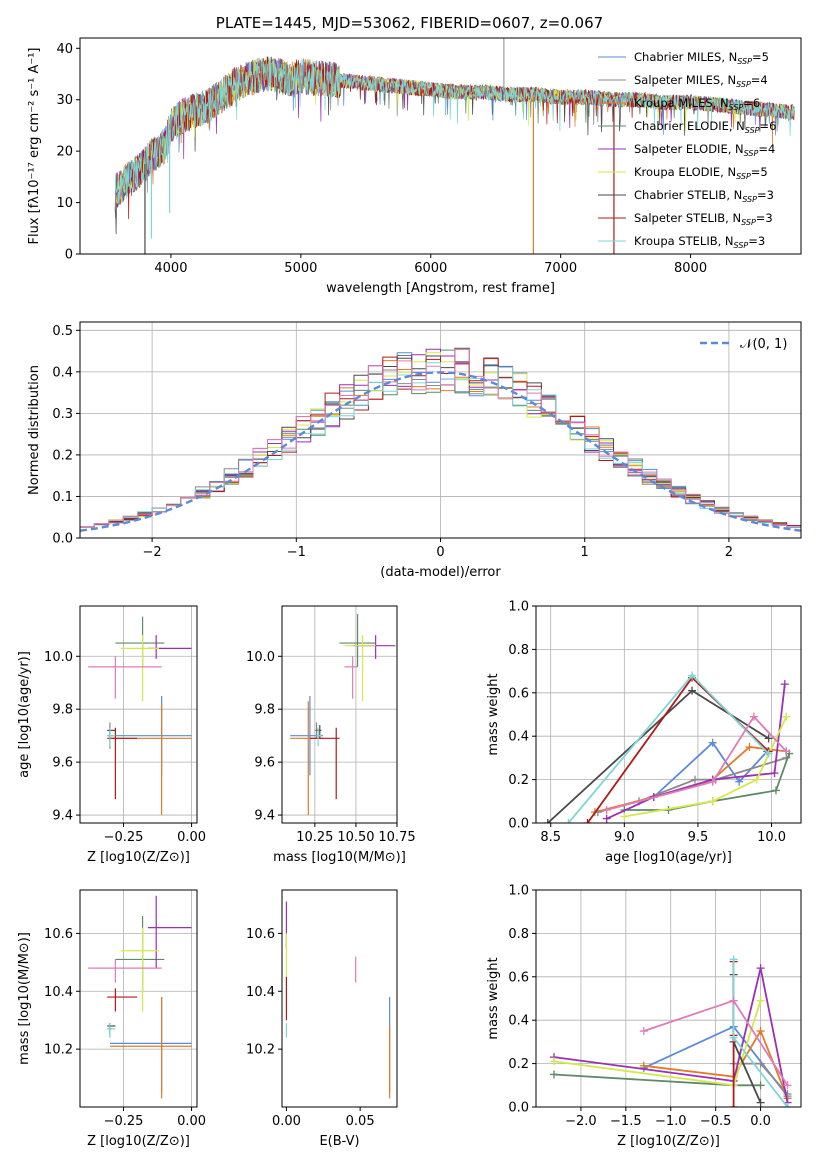 This screenshot has width=819, height=1170. Describe the element at coordinates (704, 196) in the screenshot. I see `legend-entry: Chabrier STELIB, NSSP=3` at that location.